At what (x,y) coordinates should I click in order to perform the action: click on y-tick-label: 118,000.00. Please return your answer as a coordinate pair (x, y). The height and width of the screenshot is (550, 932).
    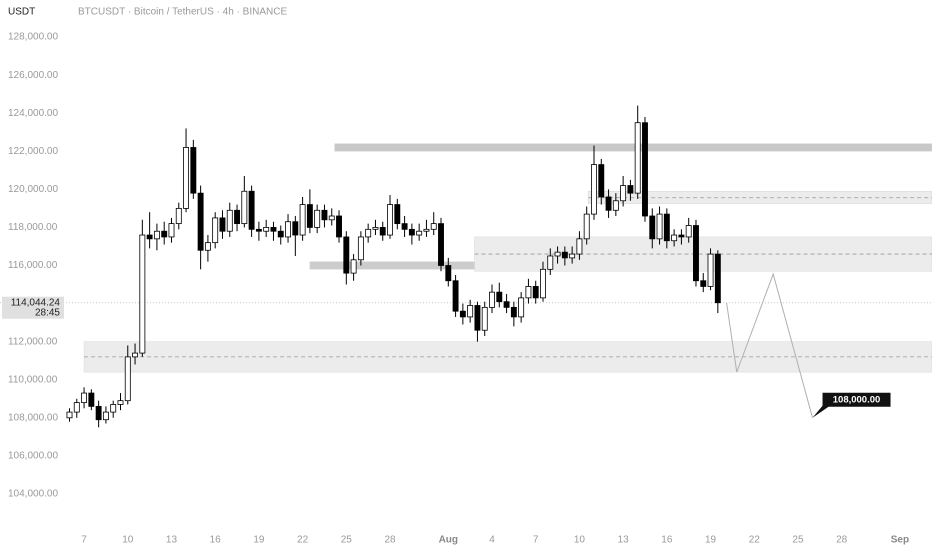
    Looking at the image, I should click on (33, 227).